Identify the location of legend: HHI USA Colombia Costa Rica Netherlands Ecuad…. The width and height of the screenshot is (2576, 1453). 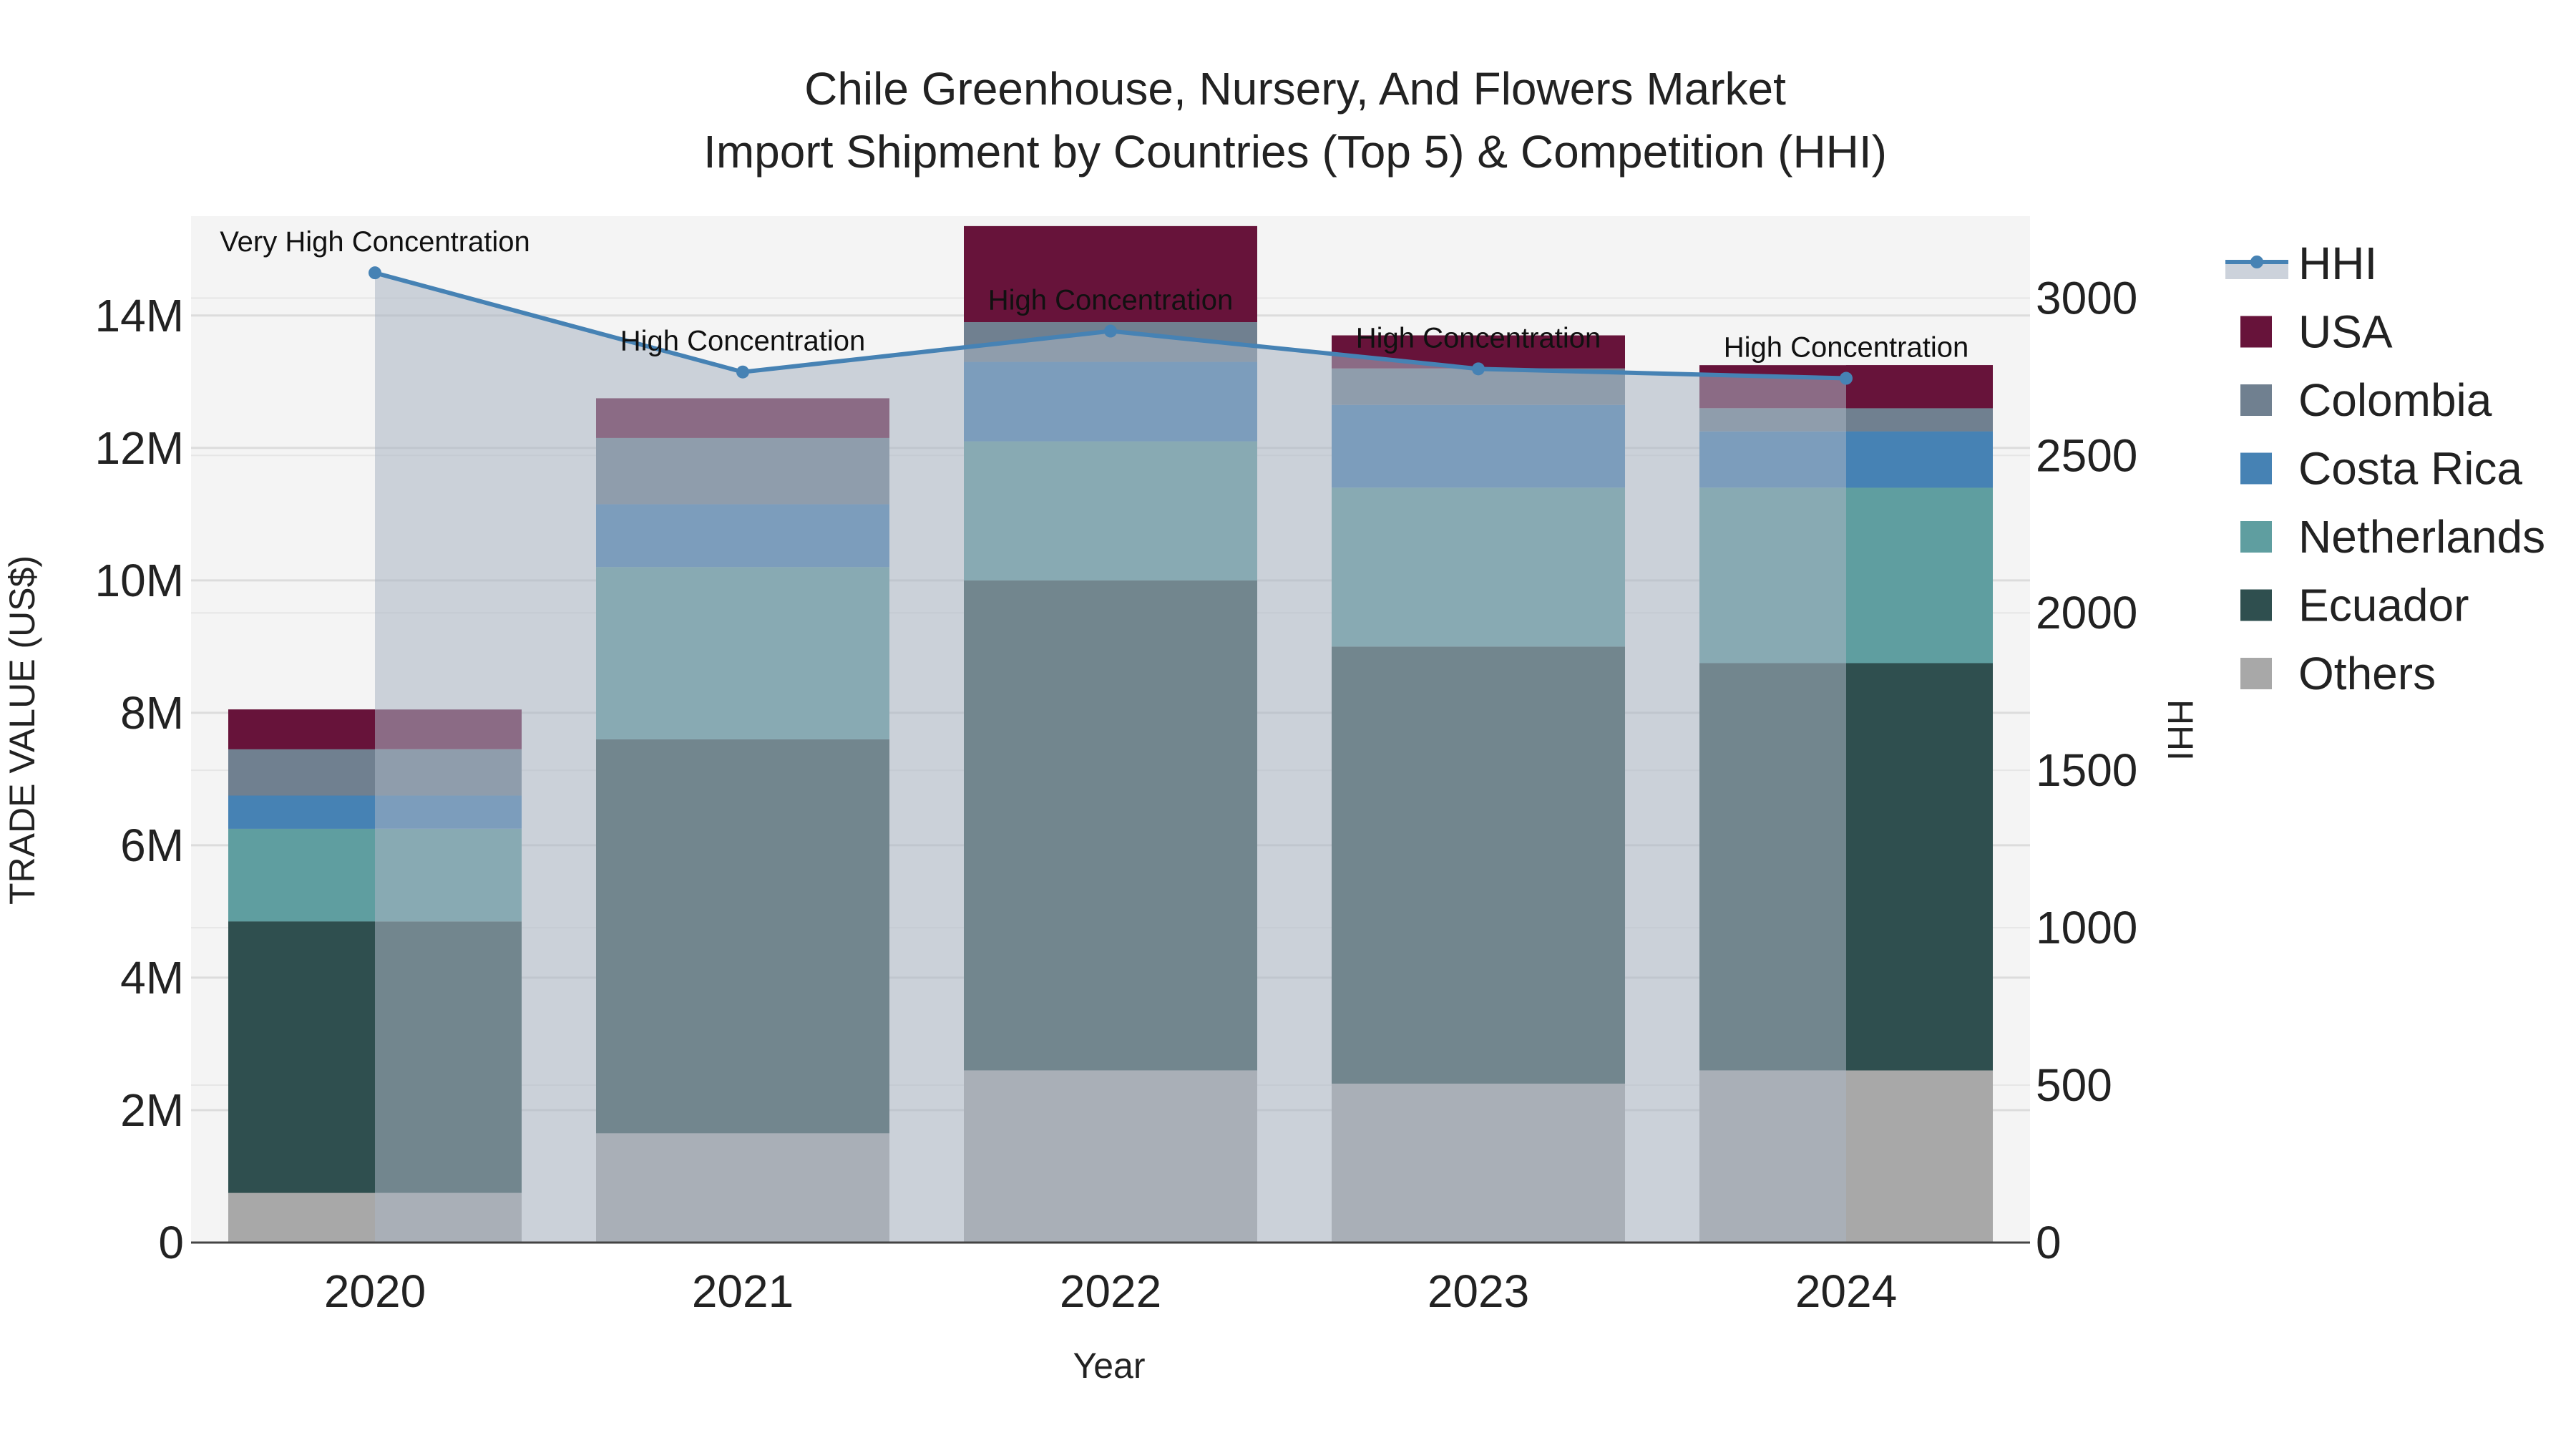
(2385, 468).